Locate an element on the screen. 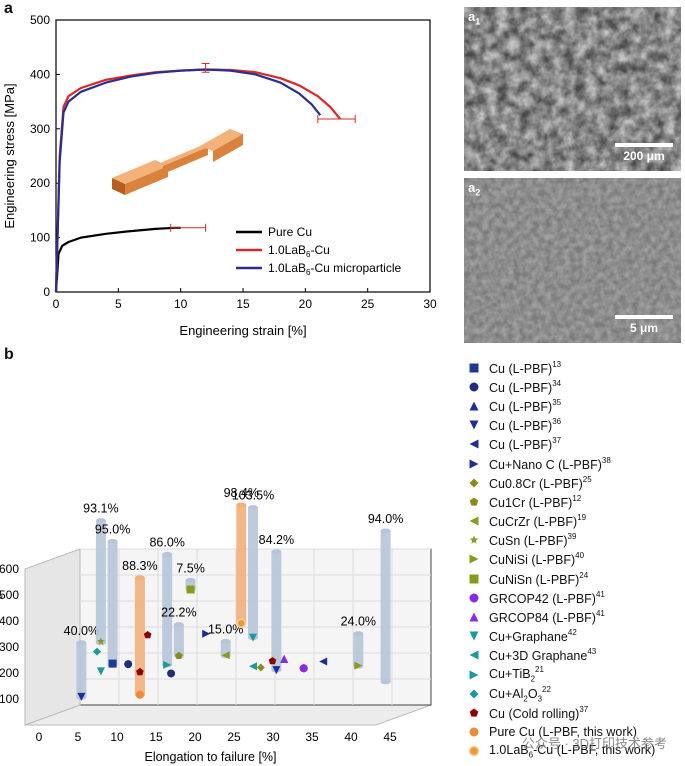 Image resolution: width=685 pixels, height=766 pixels. curve-pure-cu is located at coordinates (117, 259).